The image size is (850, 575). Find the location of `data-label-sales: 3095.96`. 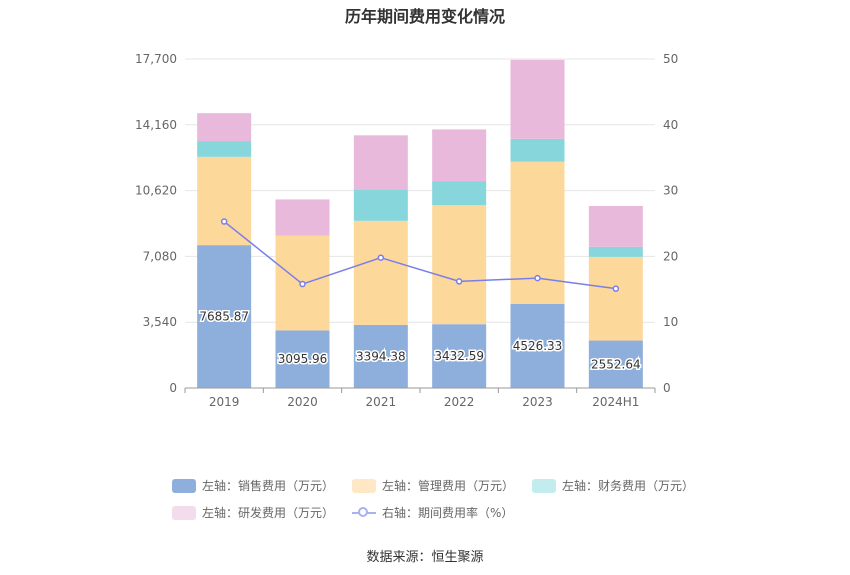

data-label-sales: 3095.96 is located at coordinates (303, 359).